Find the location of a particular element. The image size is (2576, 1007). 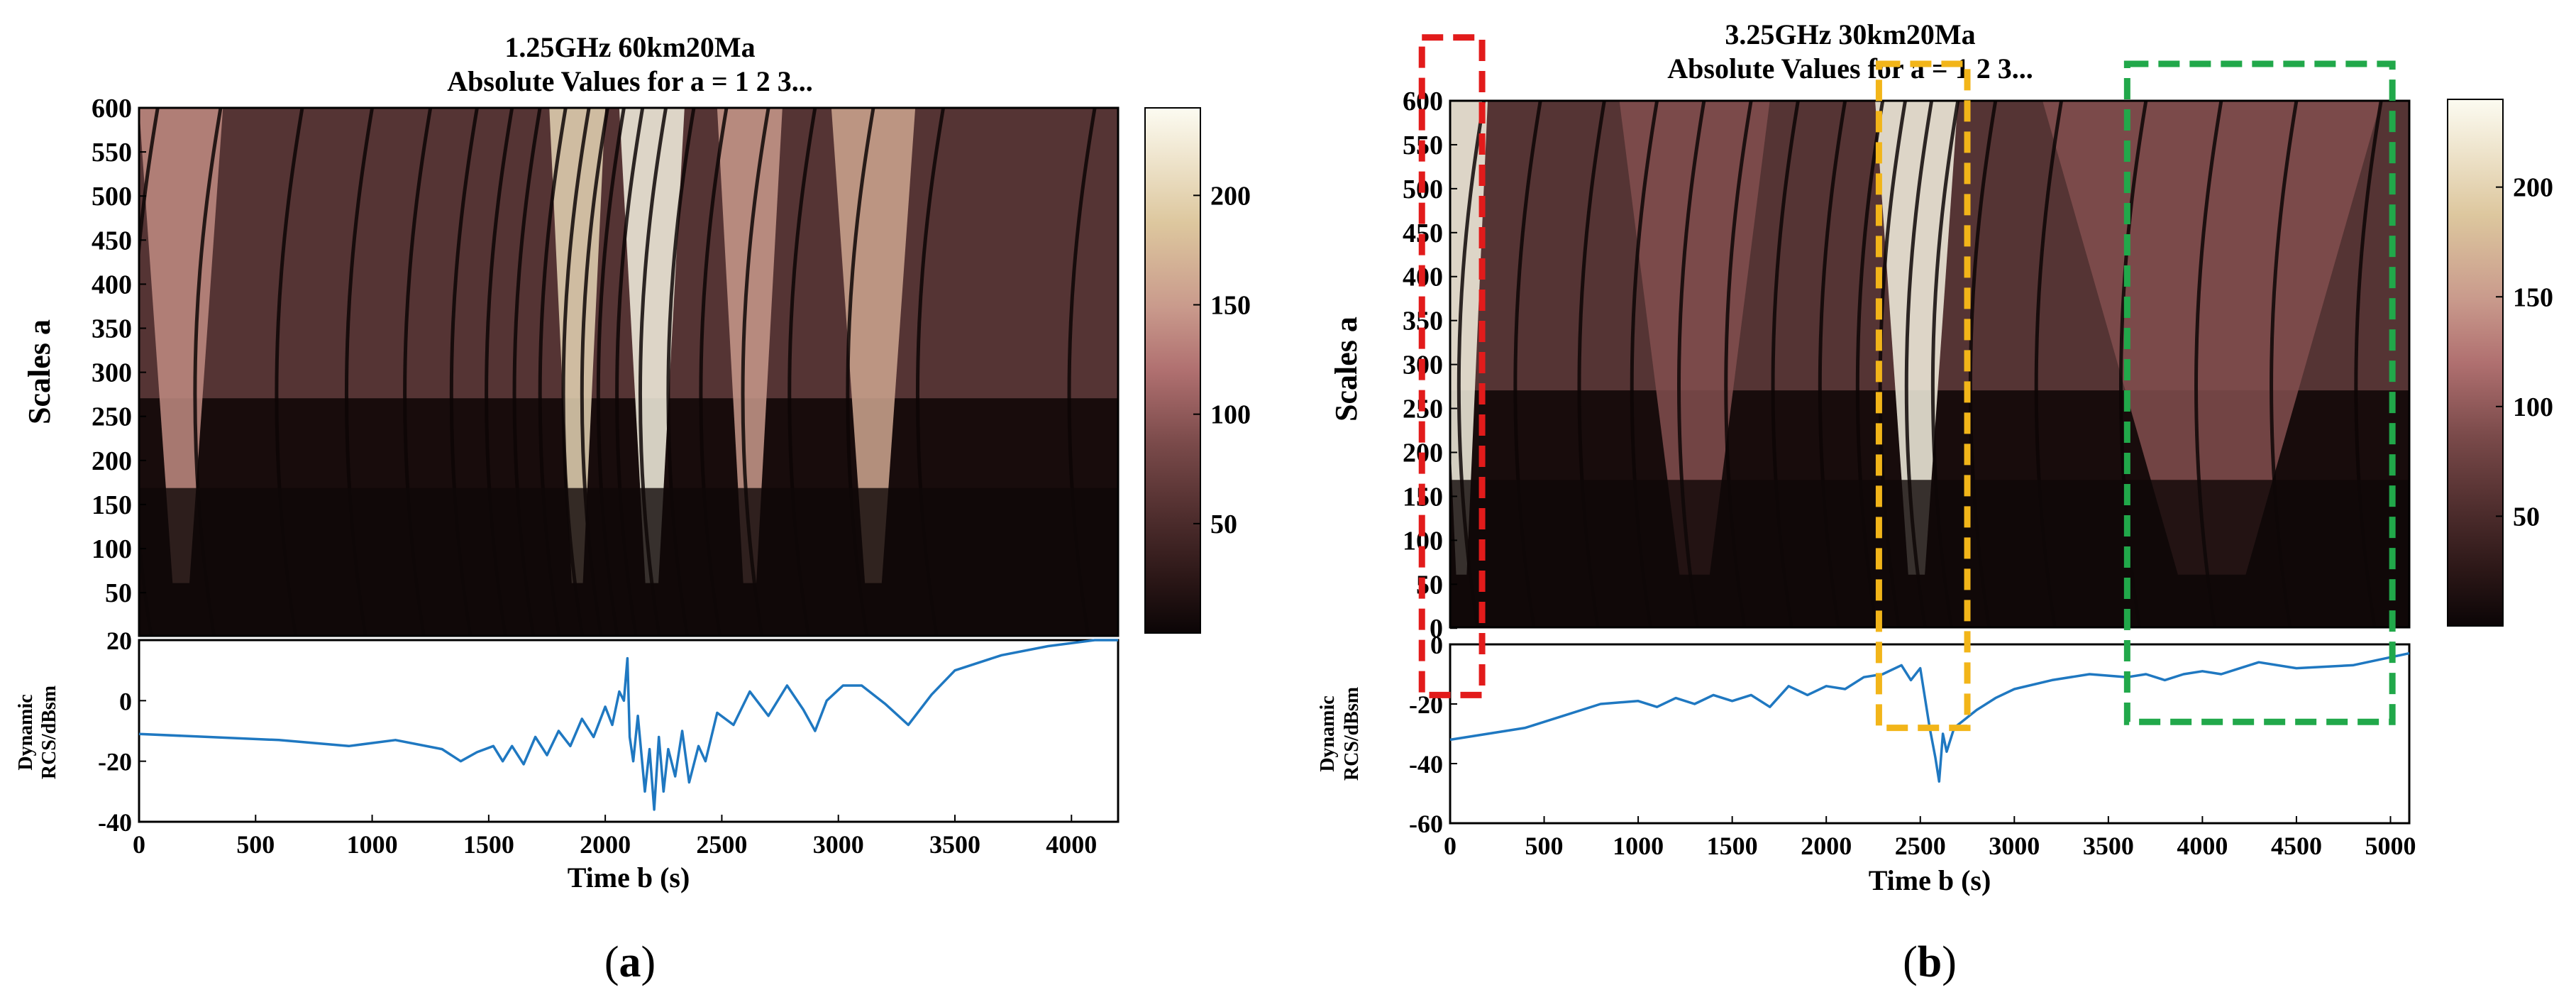

panel-b-label: (b) is located at coordinates (1930, 962).